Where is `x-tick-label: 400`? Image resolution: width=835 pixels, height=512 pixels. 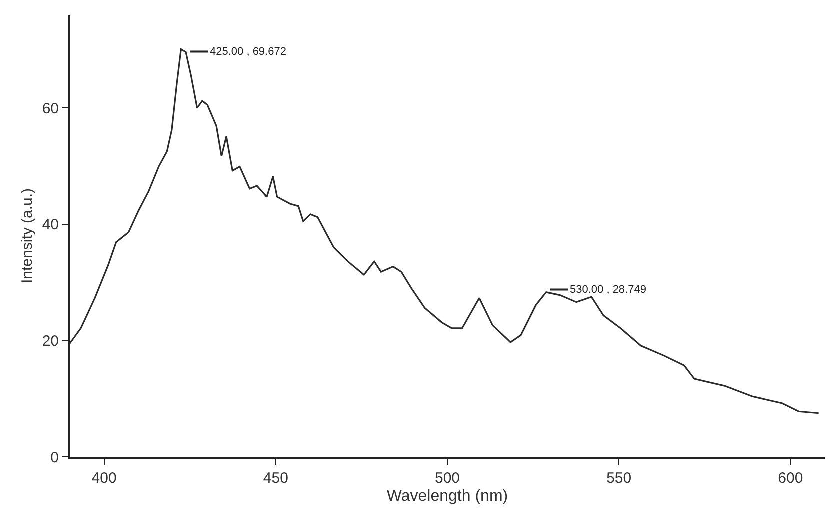 x-tick-label: 400 is located at coordinates (104, 478).